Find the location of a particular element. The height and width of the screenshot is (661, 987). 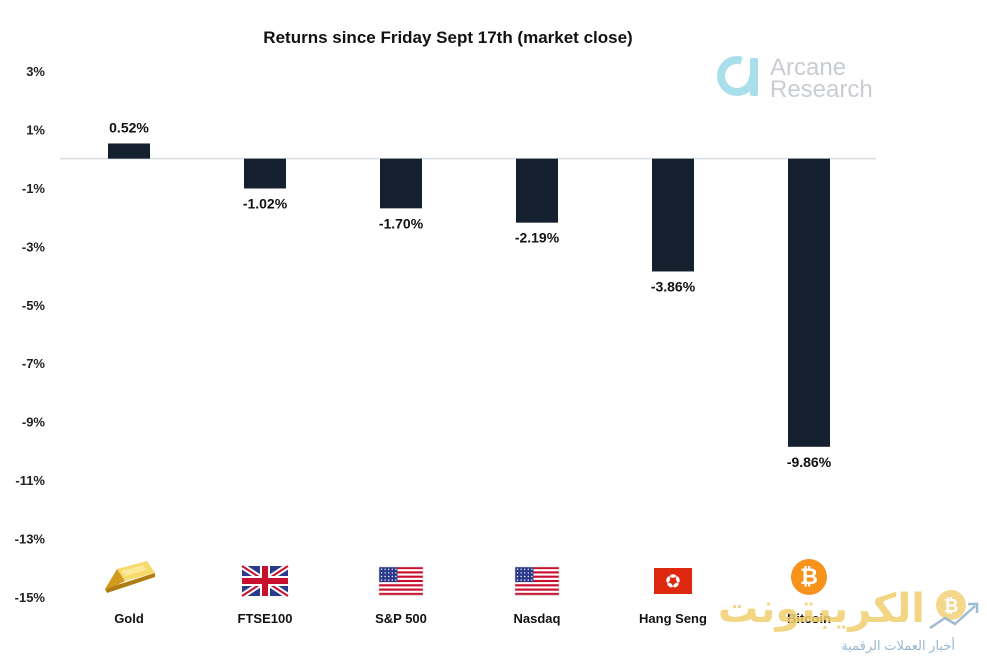

data-label: 0.52% is located at coordinates (129, 127).